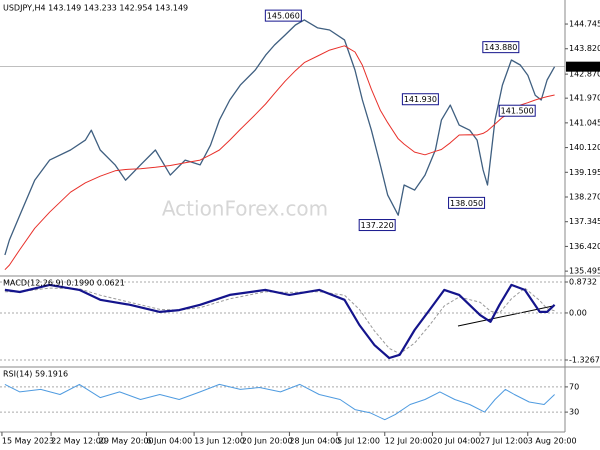 This screenshot has height=450, width=600. What do you see at coordinates (584, 48) in the screenshot?
I see `y-tick-label: 143.820` at bounding box center [584, 48].